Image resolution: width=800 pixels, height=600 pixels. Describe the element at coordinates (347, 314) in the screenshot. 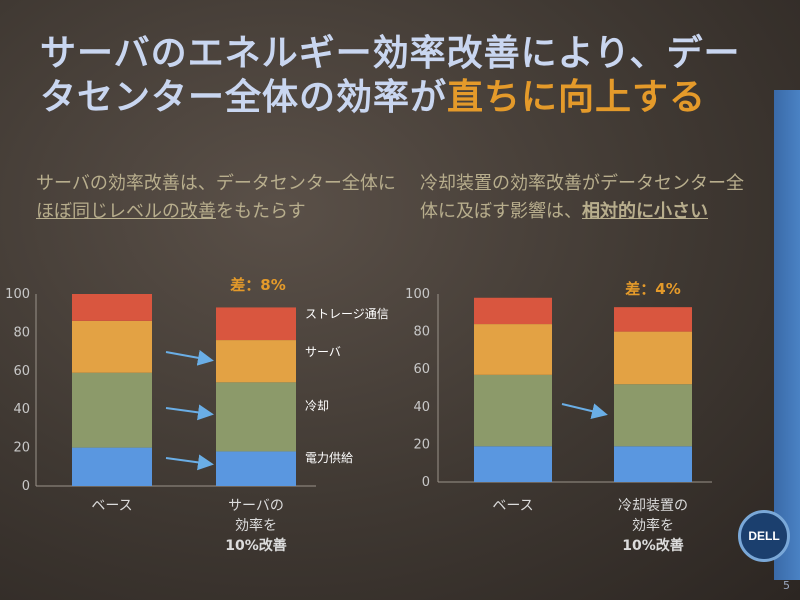

I see `legend-label: ストレージ通信` at that location.